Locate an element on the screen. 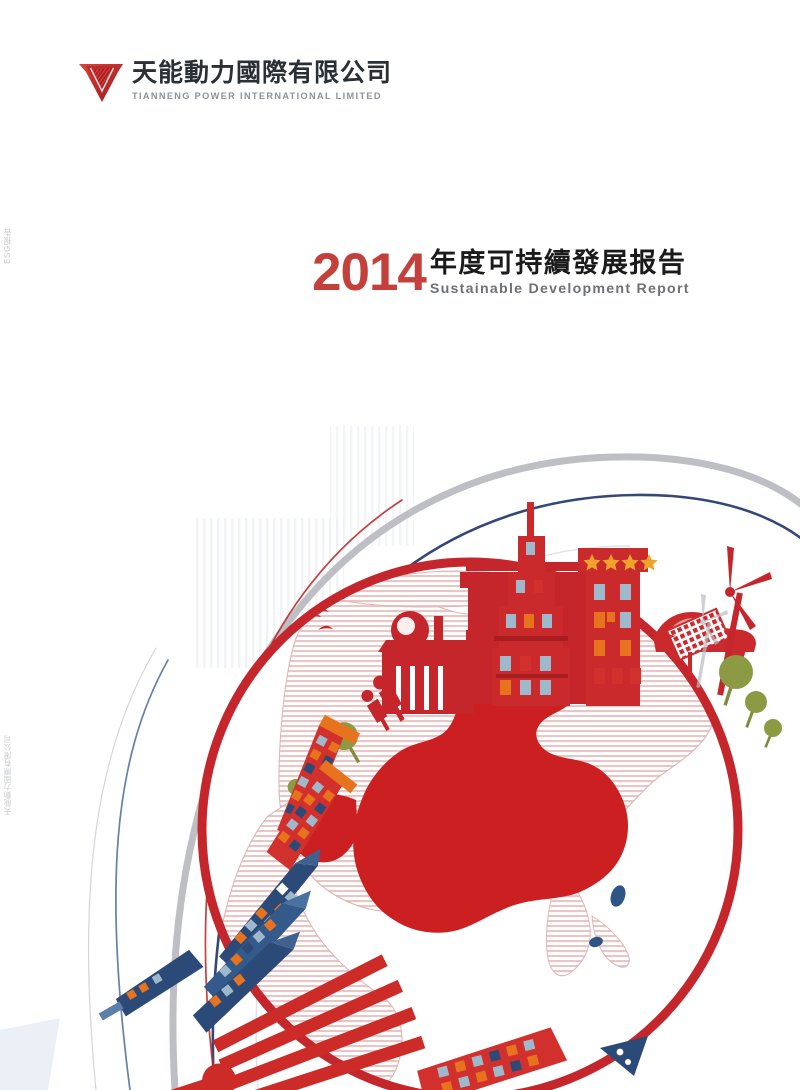  china-mainland is located at coordinates (490, 791).